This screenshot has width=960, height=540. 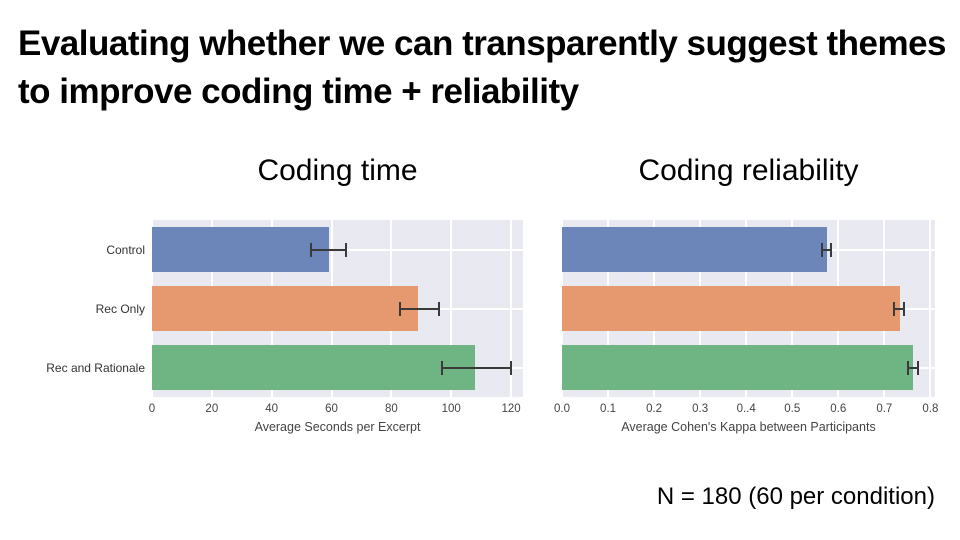 What do you see at coordinates (152, 409) in the screenshot?
I see `x-tick-label: 0` at bounding box center [152, 409].